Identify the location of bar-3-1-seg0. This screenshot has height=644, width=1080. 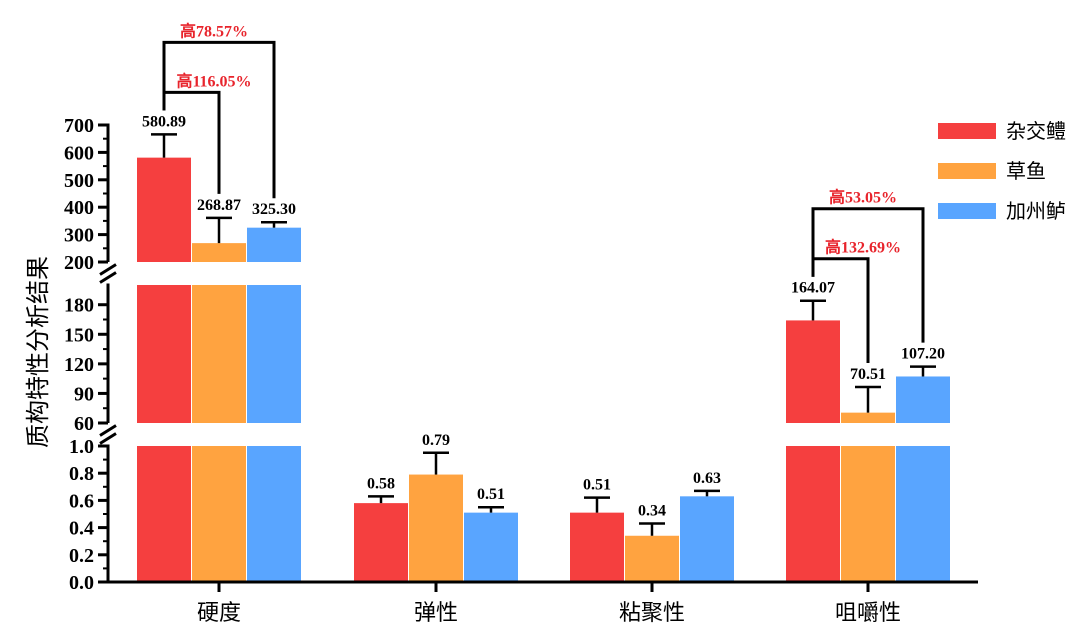
(868, 514).